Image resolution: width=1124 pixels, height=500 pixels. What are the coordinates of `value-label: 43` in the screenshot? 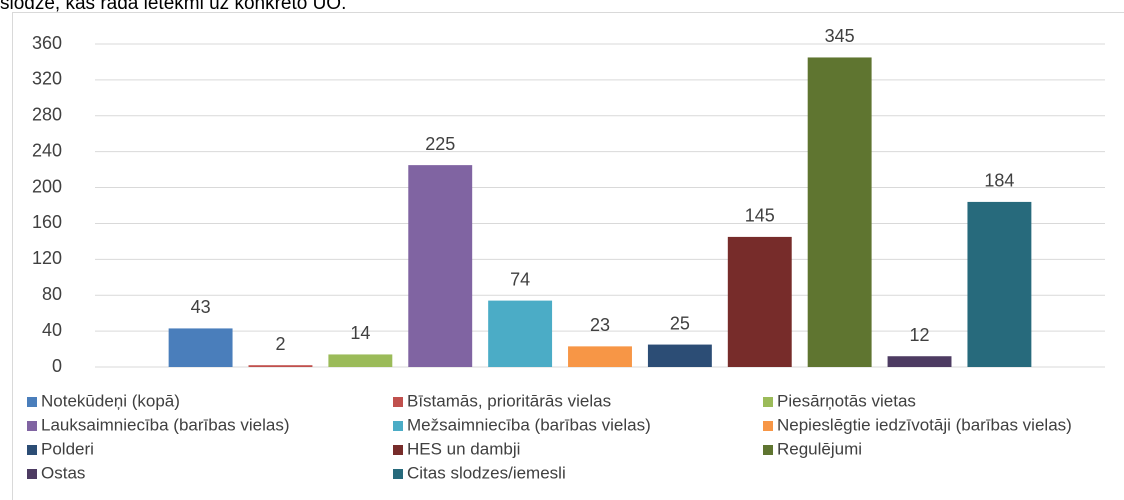 It's located at (201, 307).